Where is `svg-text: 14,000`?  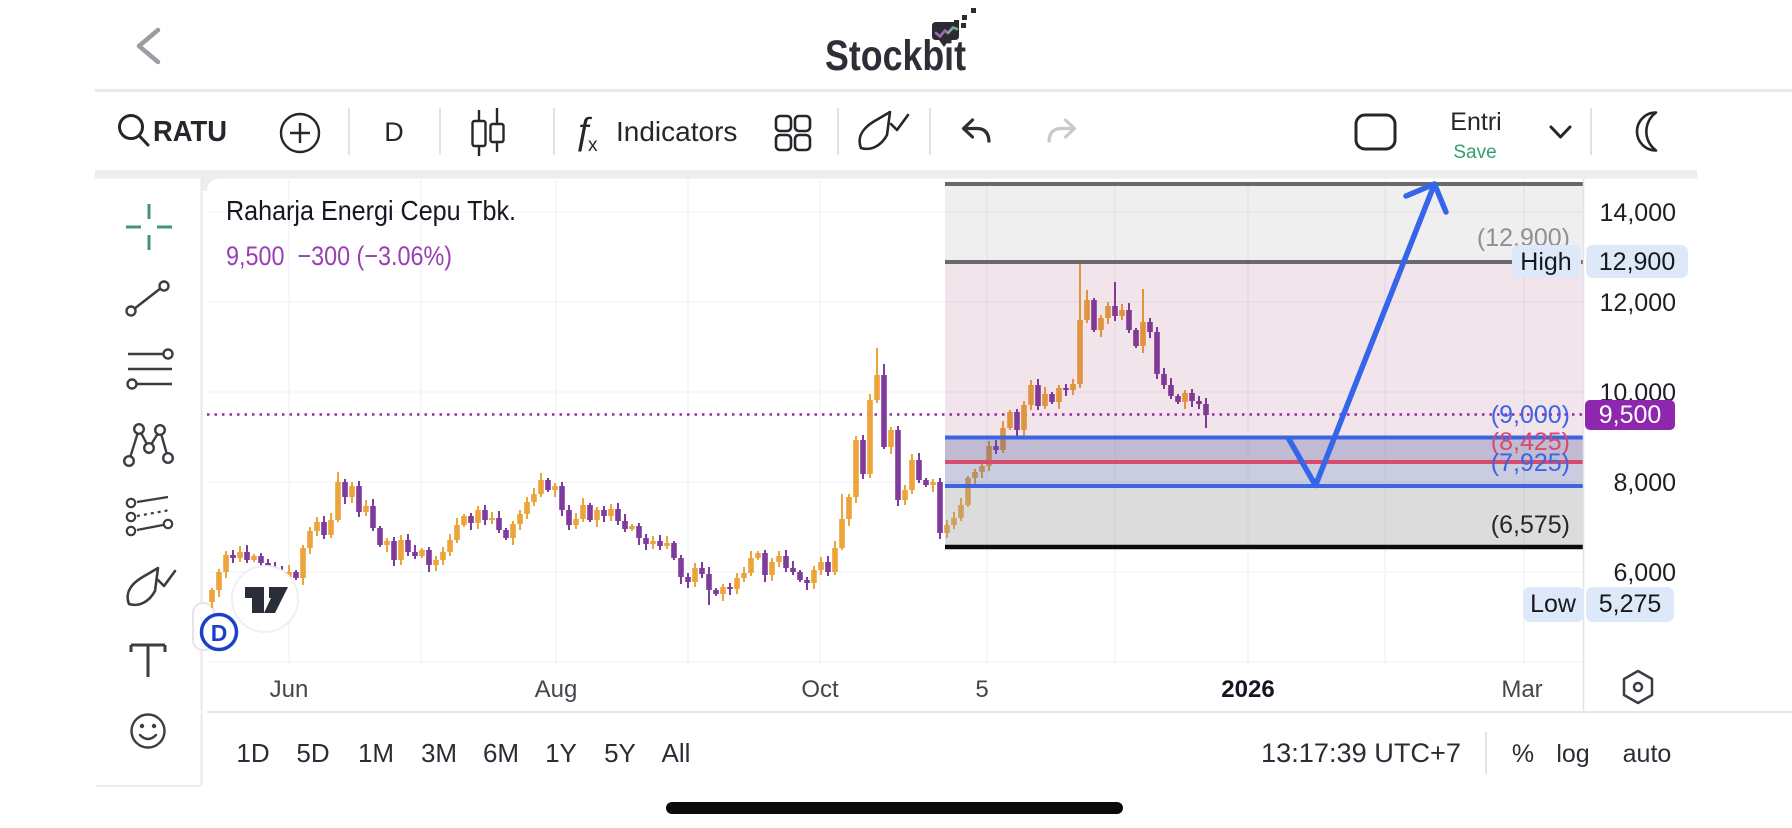 svg-text: 14,000 is located at coordinates (1638, 213).